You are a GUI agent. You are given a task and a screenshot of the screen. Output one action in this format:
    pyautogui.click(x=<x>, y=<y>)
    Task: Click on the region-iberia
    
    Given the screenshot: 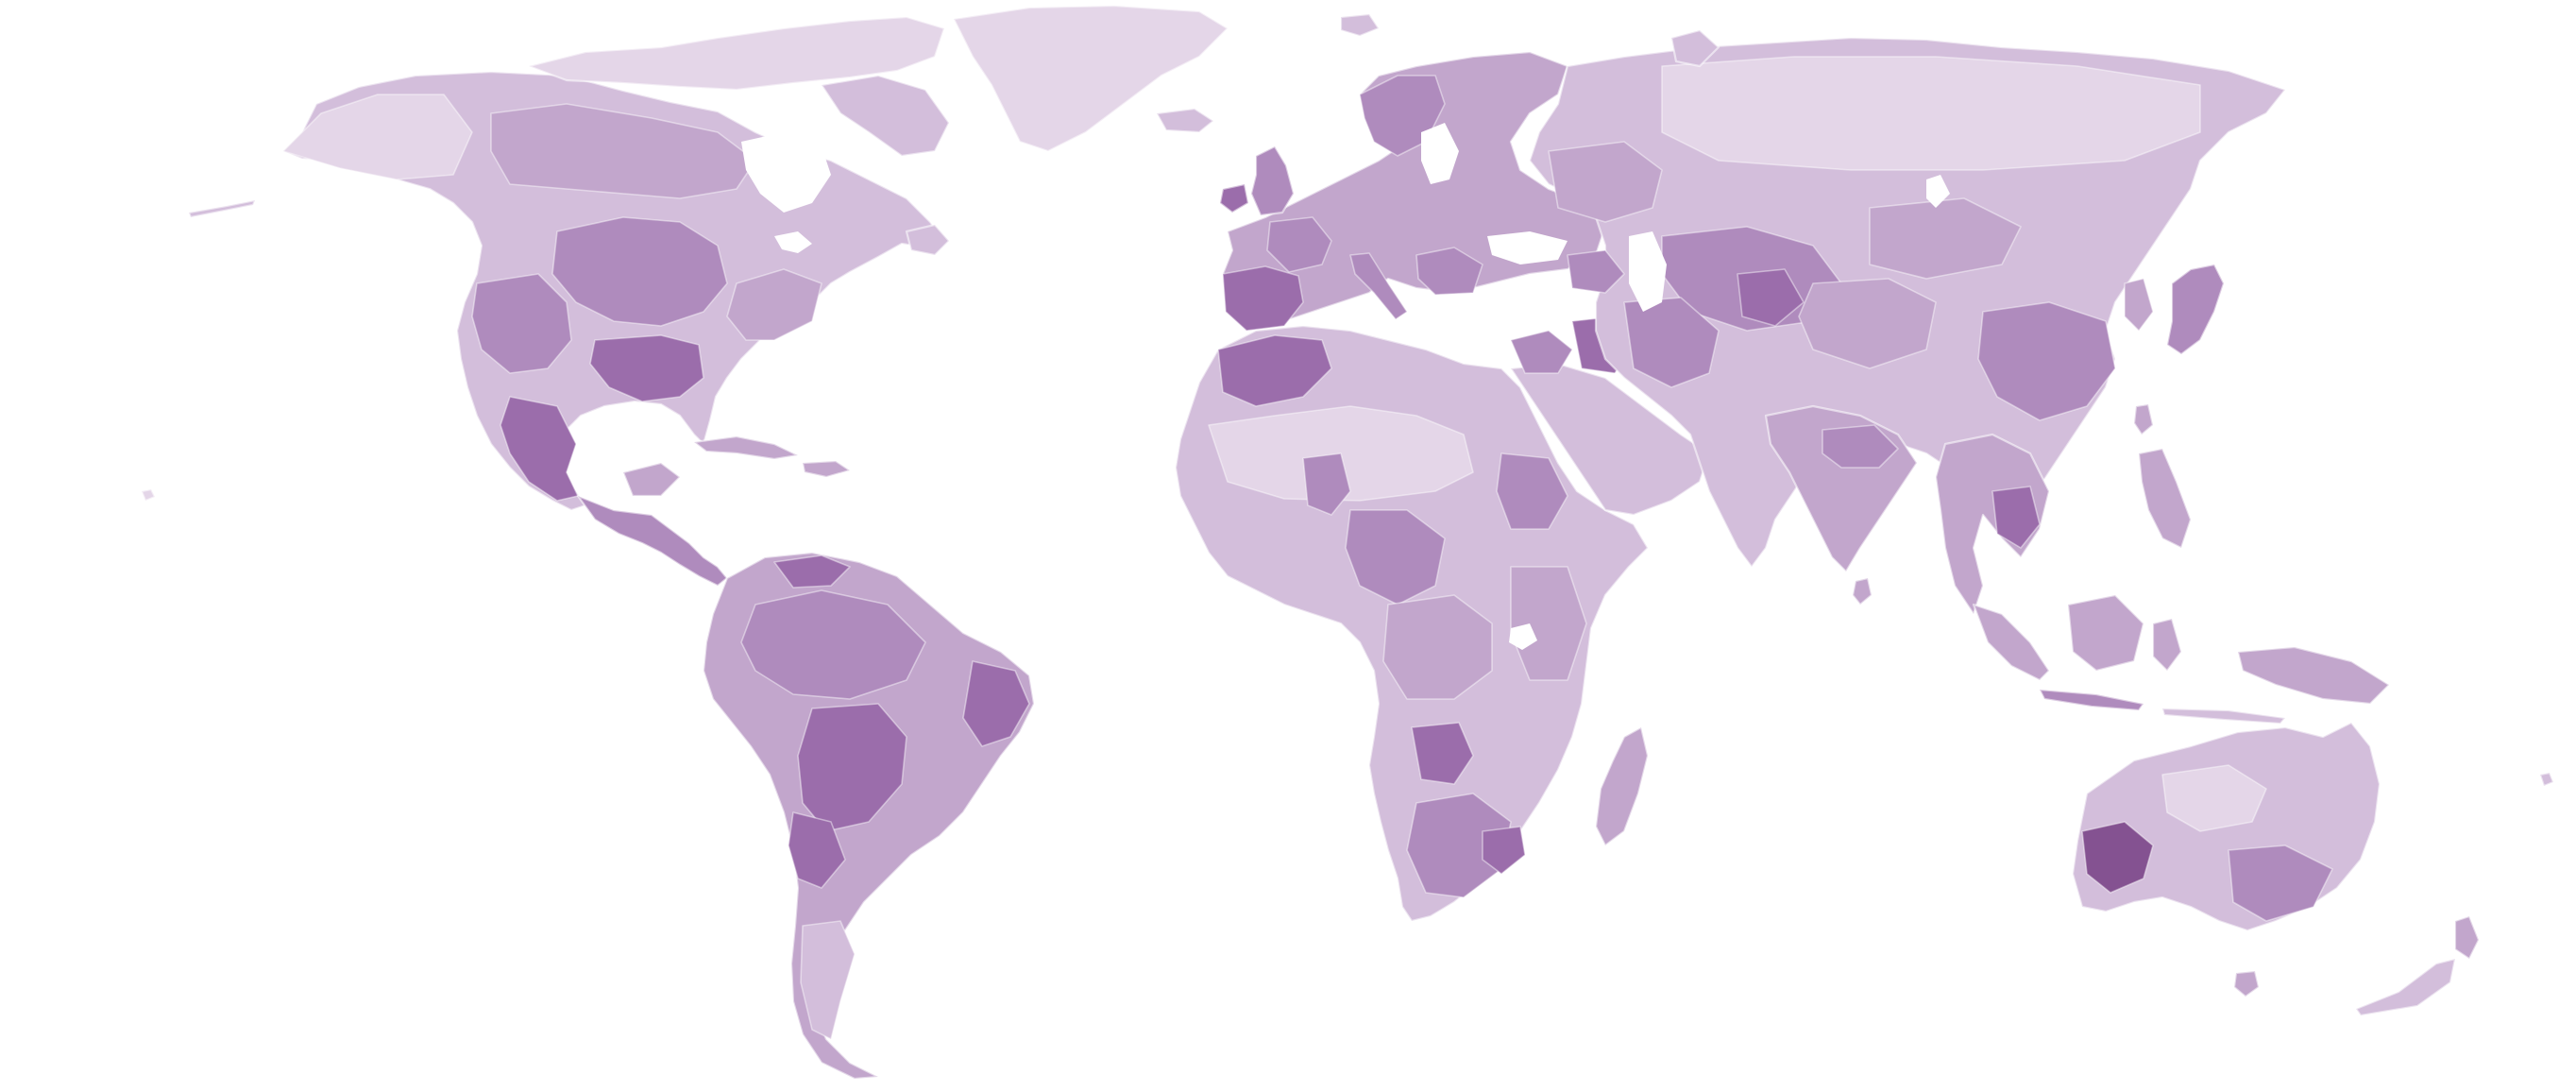 What is the action you would take?
    pyautogui.click(x=1263, y=299)
    